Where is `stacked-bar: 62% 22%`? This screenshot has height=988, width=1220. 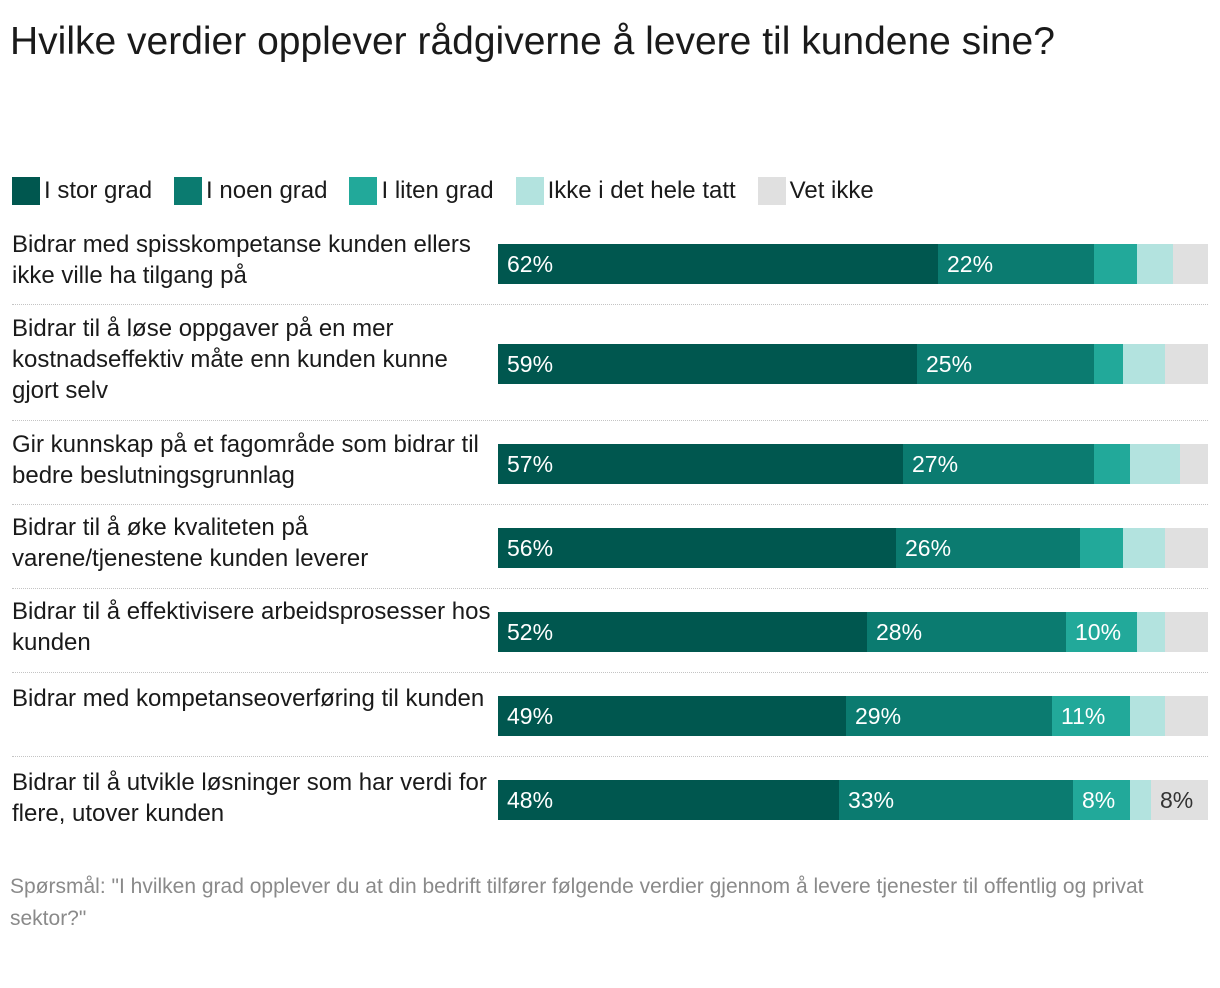 stacked-bar: 62% 22% is located at coordinates (853, 264).